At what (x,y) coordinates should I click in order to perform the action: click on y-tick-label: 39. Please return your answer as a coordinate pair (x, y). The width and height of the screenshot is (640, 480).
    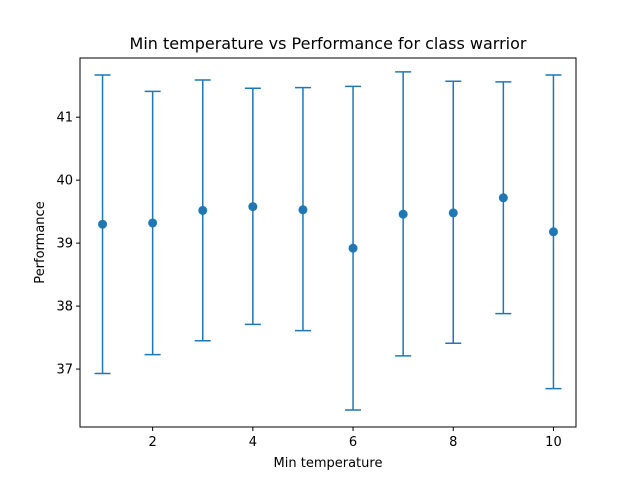
    Looking at the image, I should click on (64, 244).